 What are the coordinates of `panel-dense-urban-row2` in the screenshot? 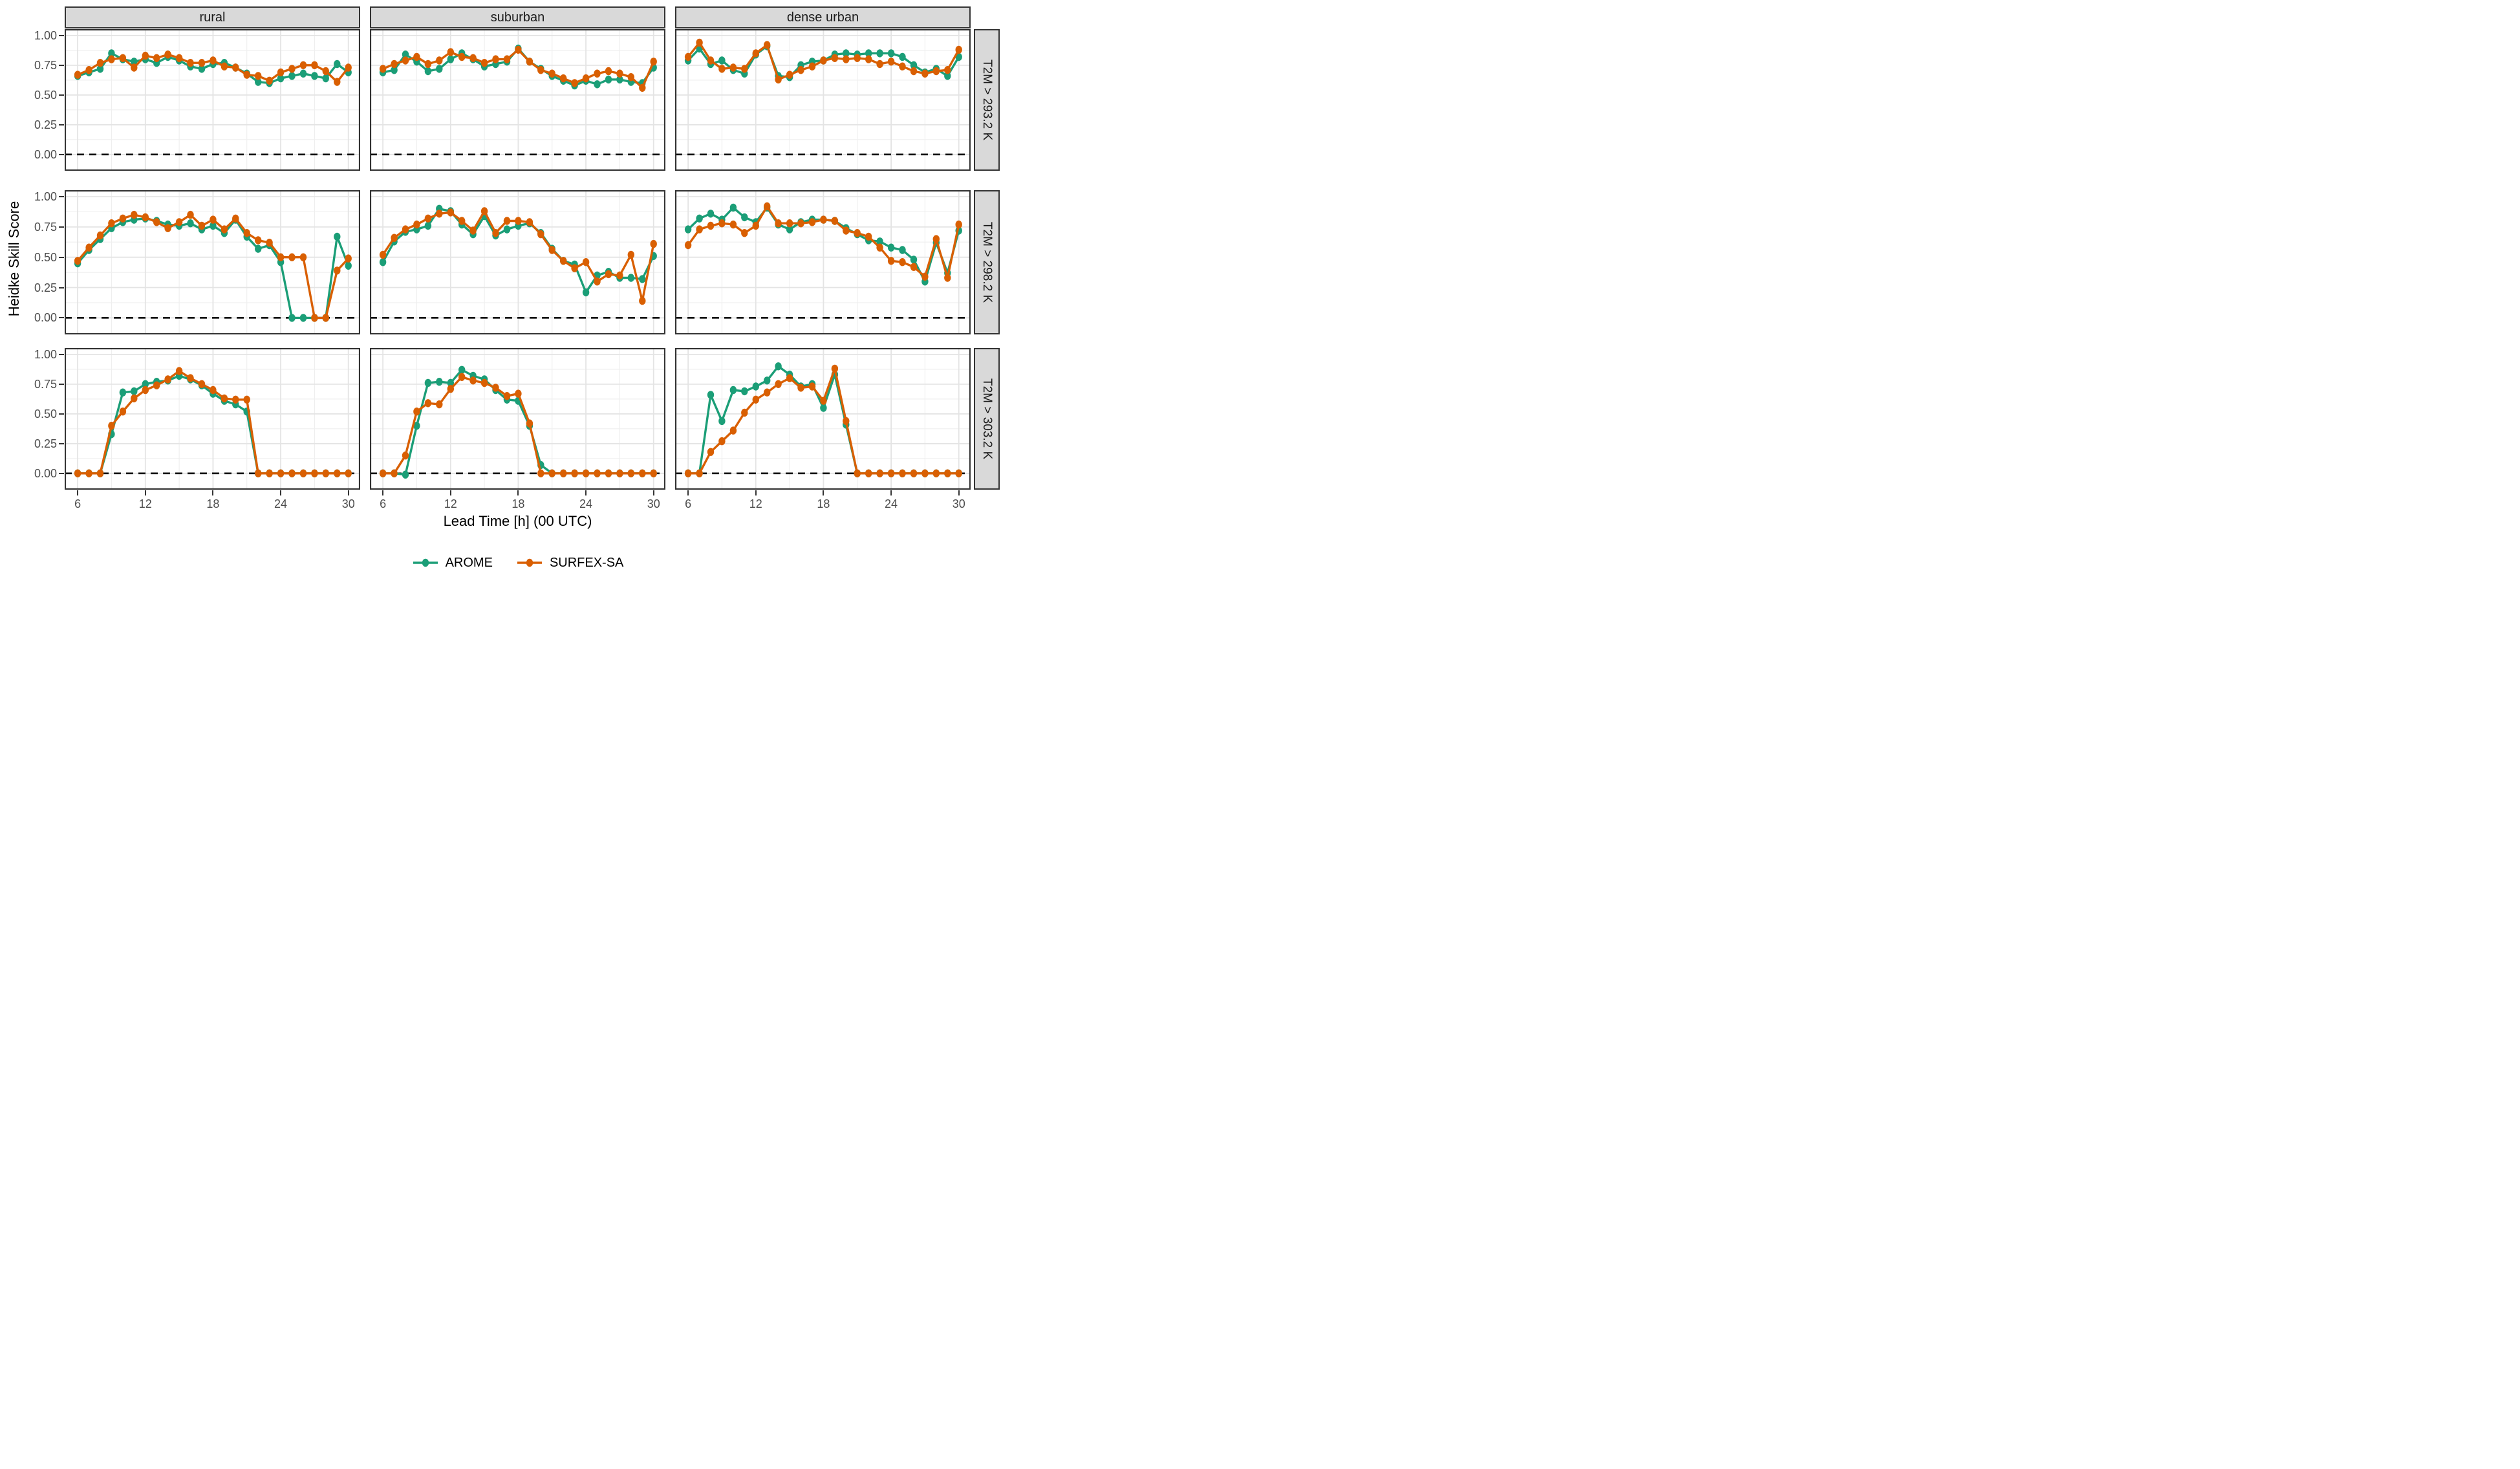 It's located at (823, 262).